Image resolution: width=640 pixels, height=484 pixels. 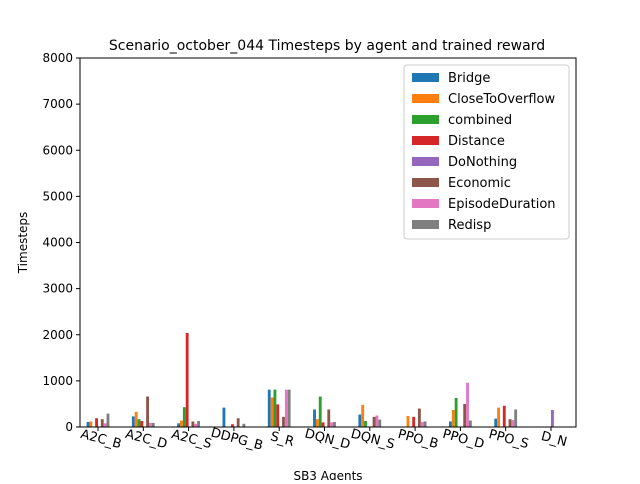 I want to click on bar-EpisodeDuration-S_R, so click(x=286, y=408).